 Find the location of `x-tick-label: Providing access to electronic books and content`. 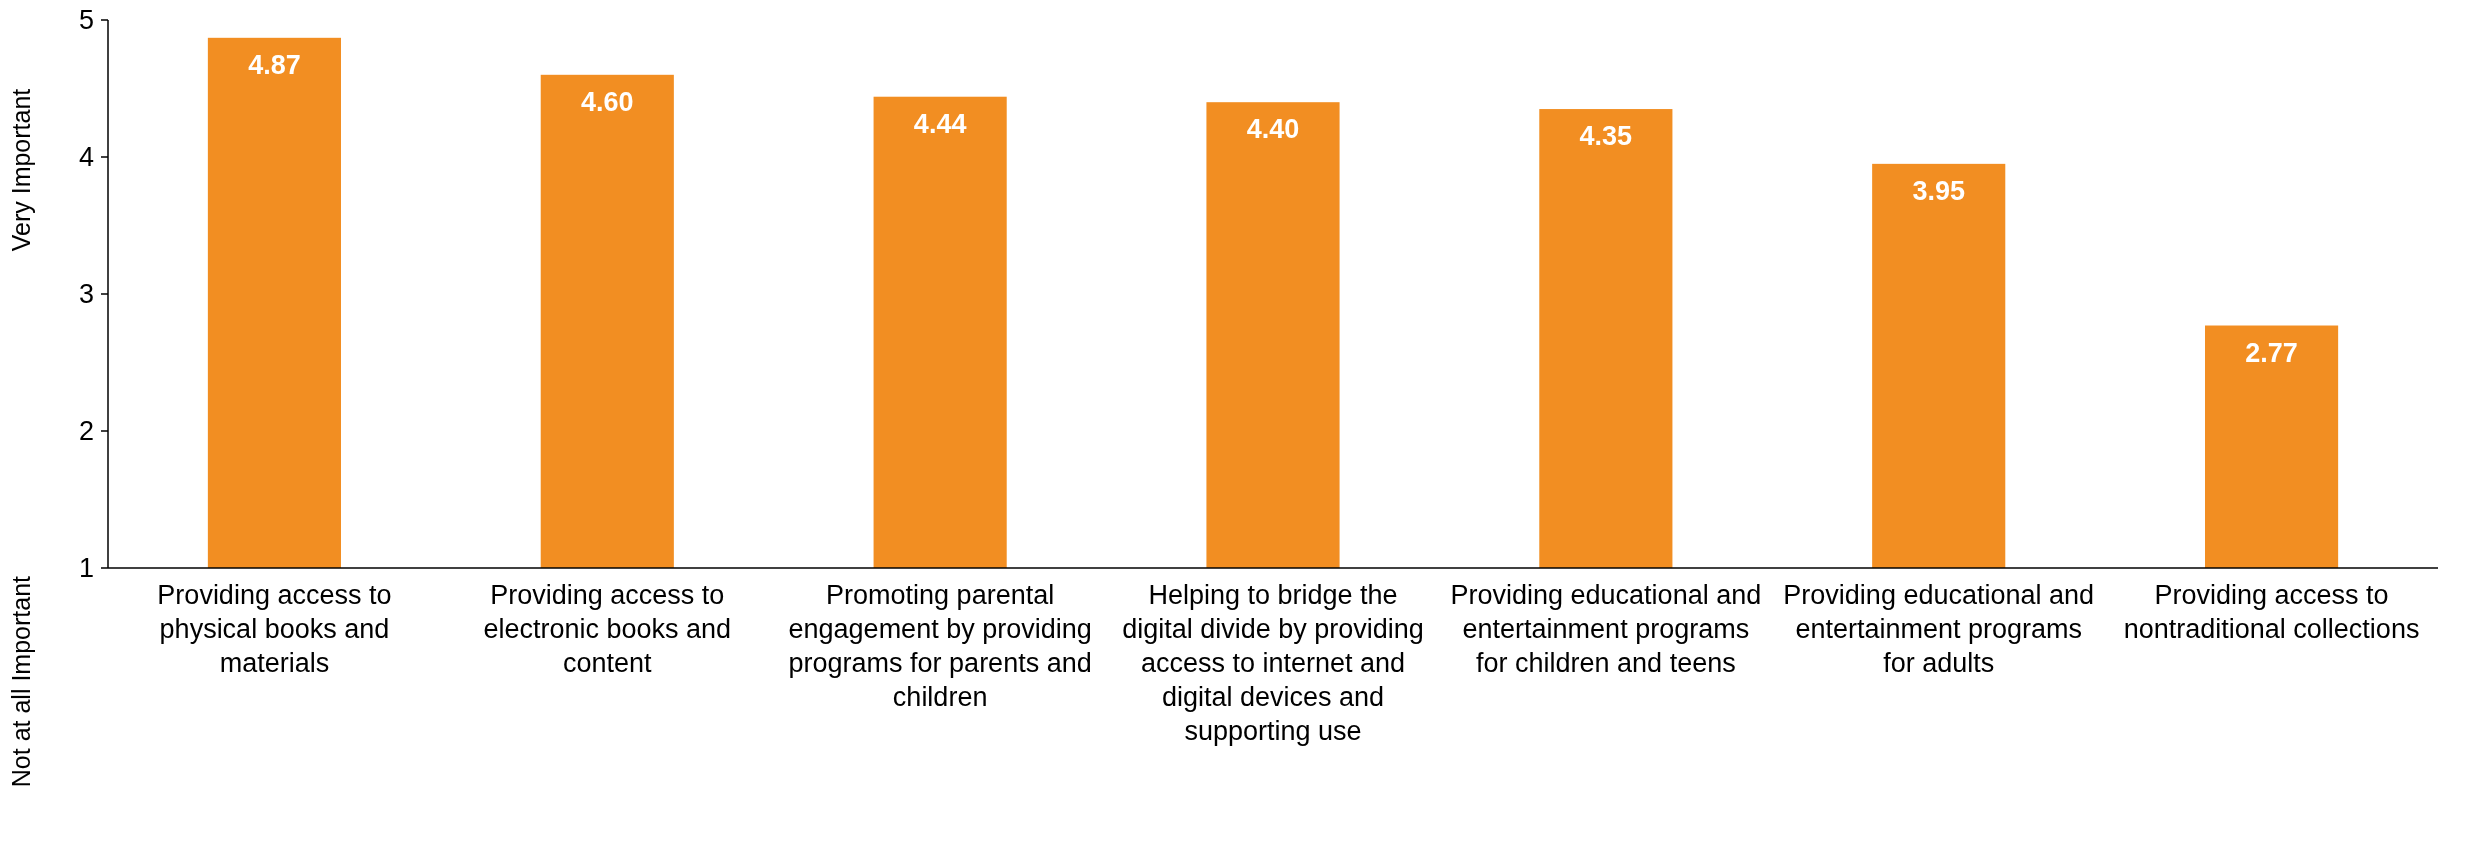

x-tick-label: Providing access to electronic books and content is located at coordinates (607, 629).